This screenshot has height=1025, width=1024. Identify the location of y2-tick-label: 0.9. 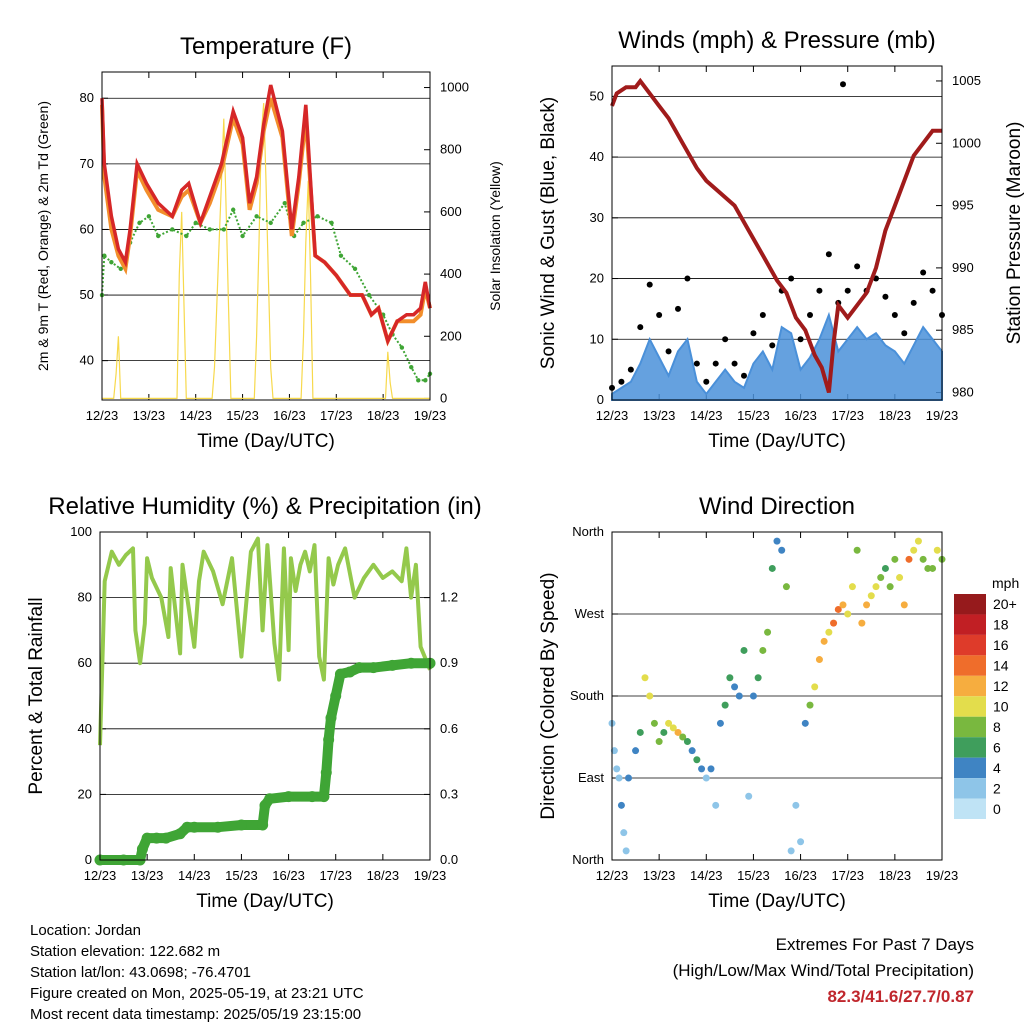
(449, 662).